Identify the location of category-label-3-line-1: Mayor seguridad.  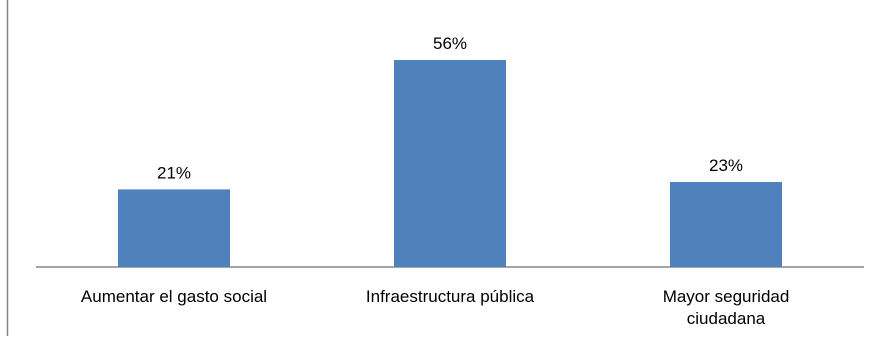
(726, 296).